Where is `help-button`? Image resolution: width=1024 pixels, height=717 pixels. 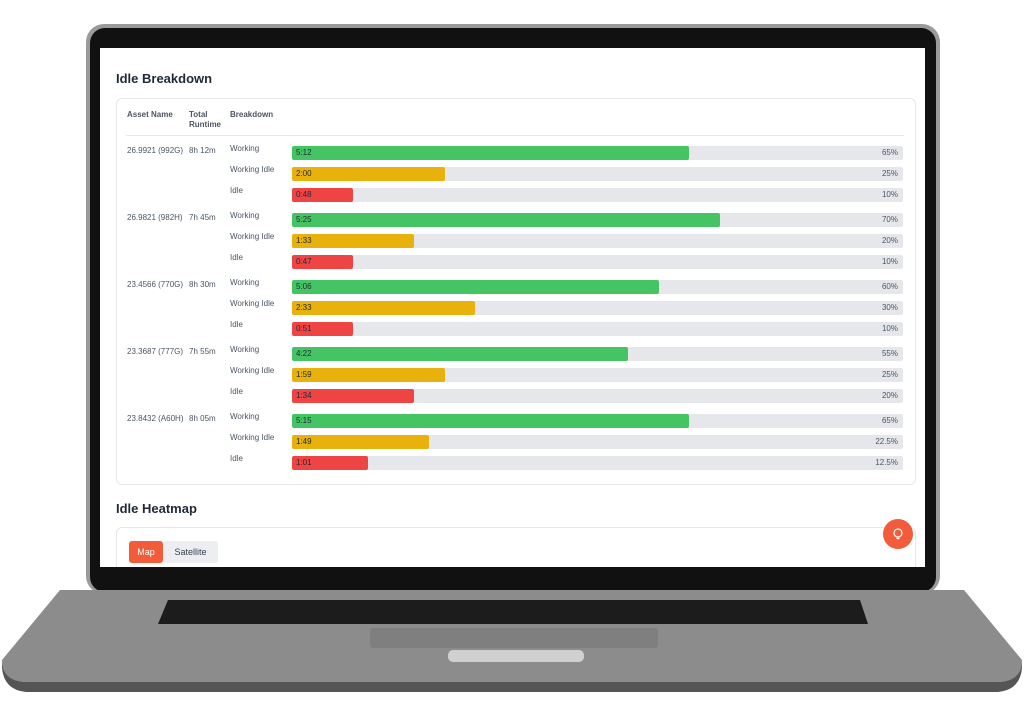
help-button is located at coordinates (898, 534).